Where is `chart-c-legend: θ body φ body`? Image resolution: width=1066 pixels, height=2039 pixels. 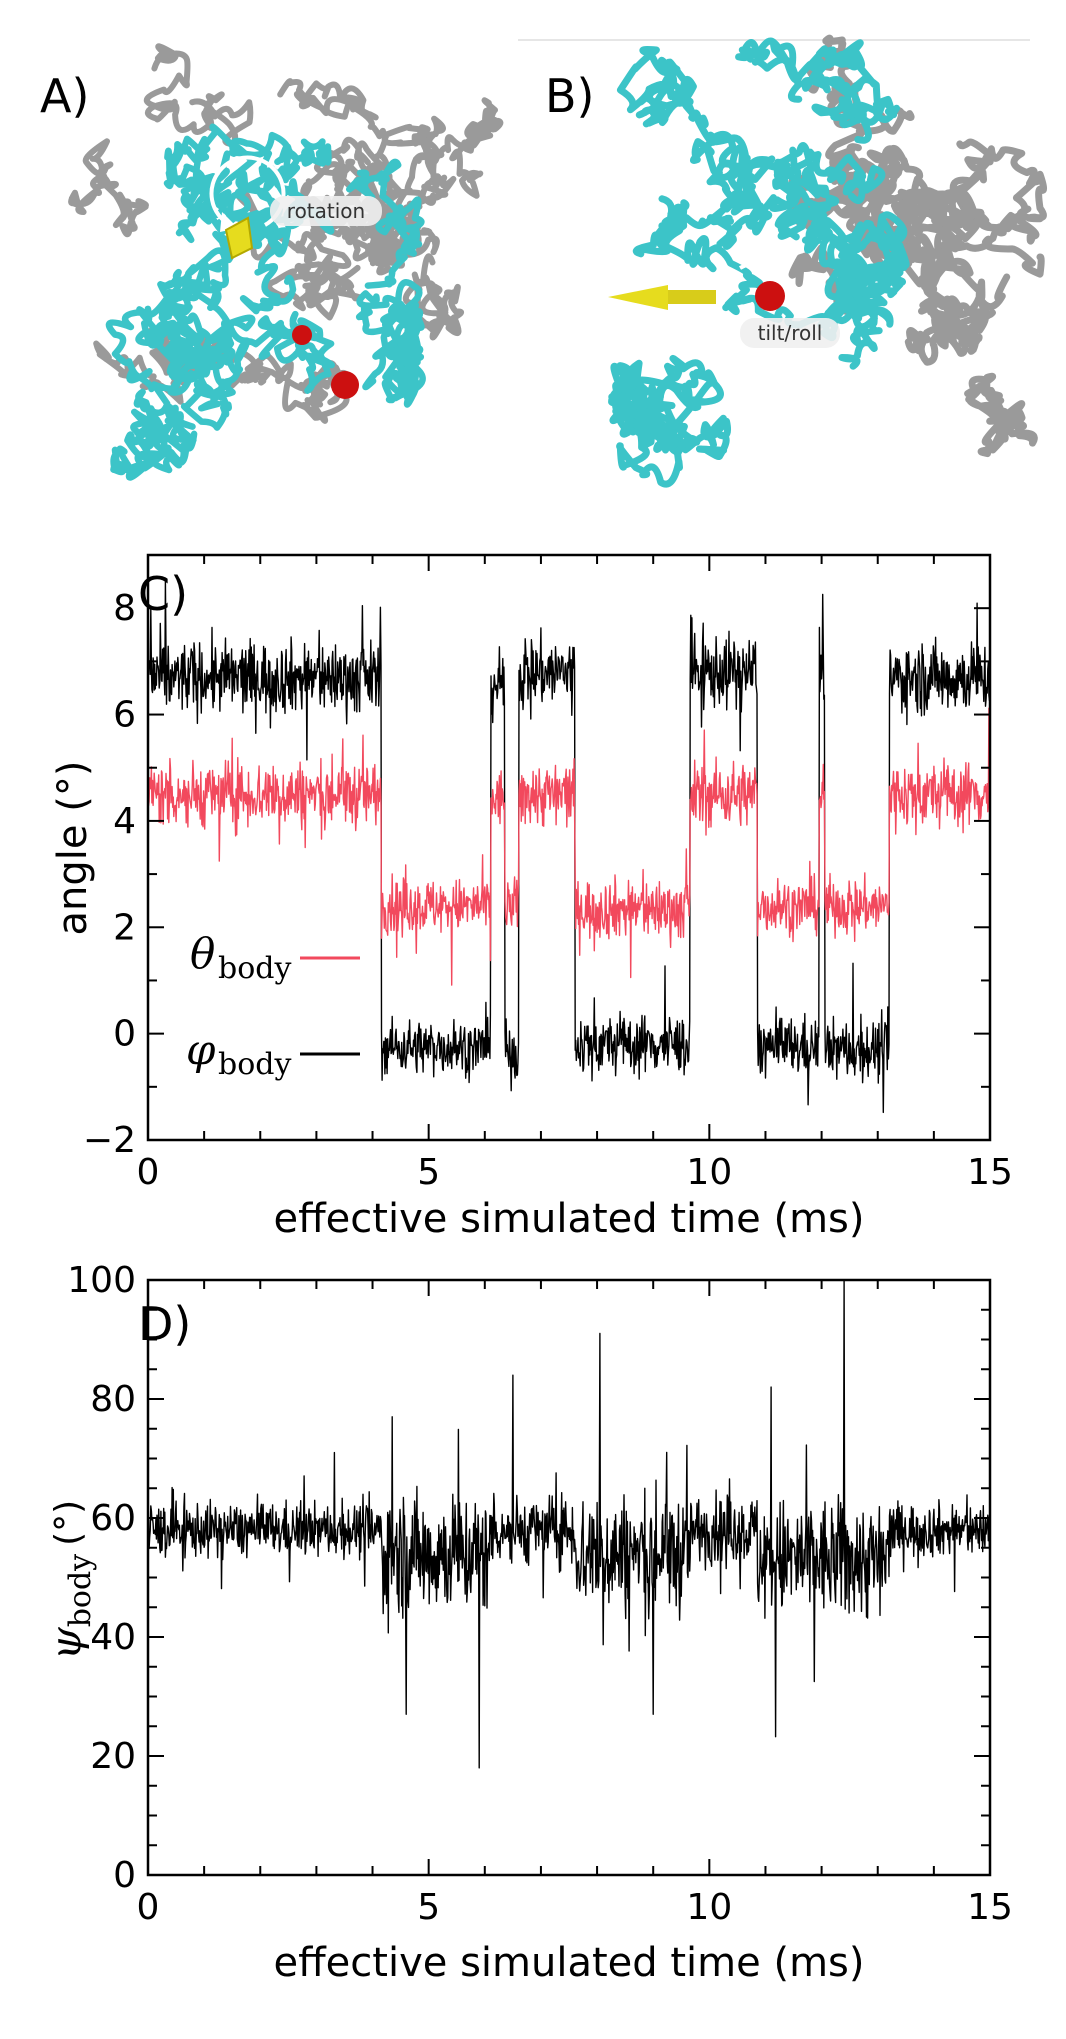 chart-c-legend: θ body φ body is located at coordinates (273, 1005).